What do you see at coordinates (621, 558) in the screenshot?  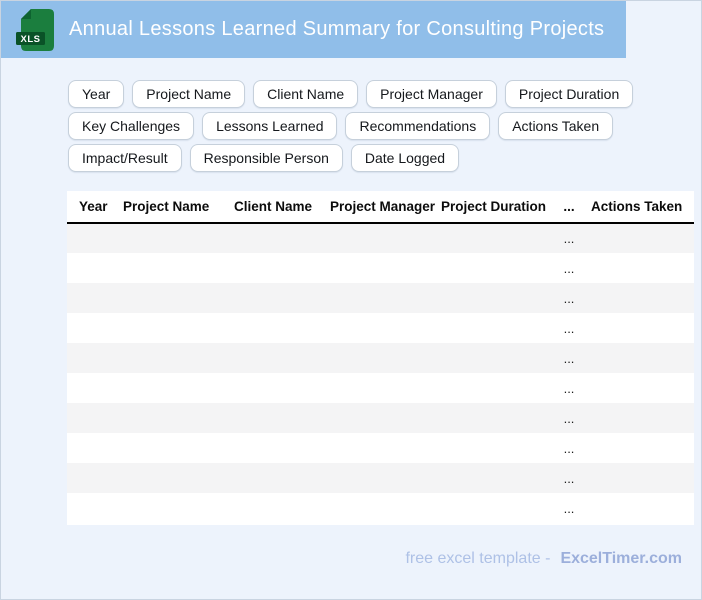 I see `footer-brand-link: ExcelTimer.com` at bounding box center [621, 558].